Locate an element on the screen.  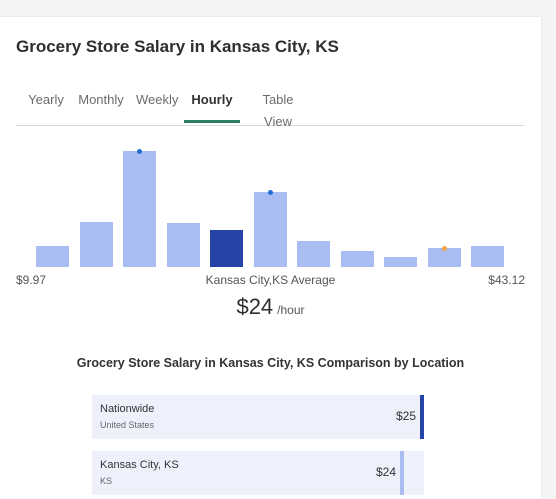
location-name: Kansas City, KS is located at coordinates (139, 465).